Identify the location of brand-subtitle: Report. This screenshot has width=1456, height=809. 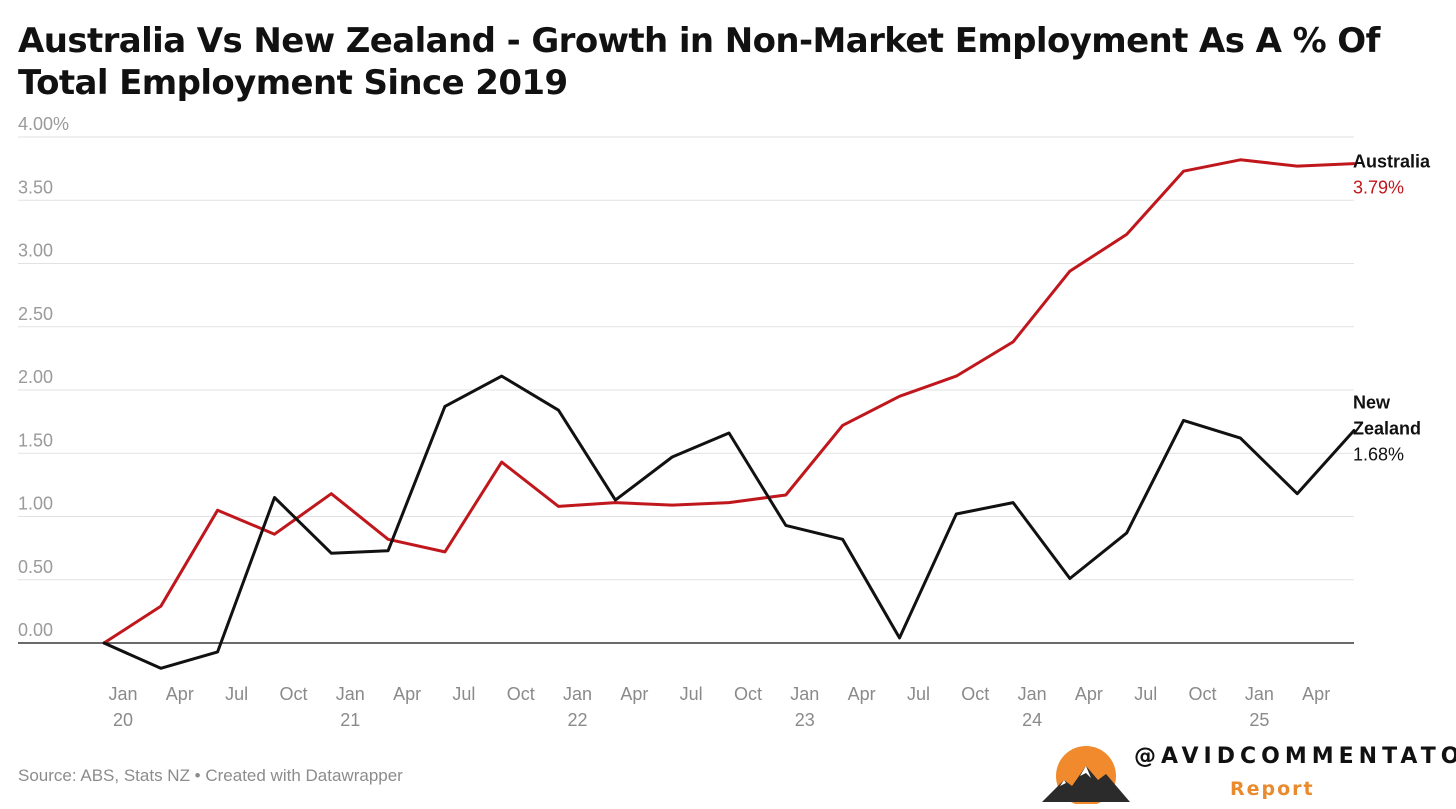
(1272, 789).